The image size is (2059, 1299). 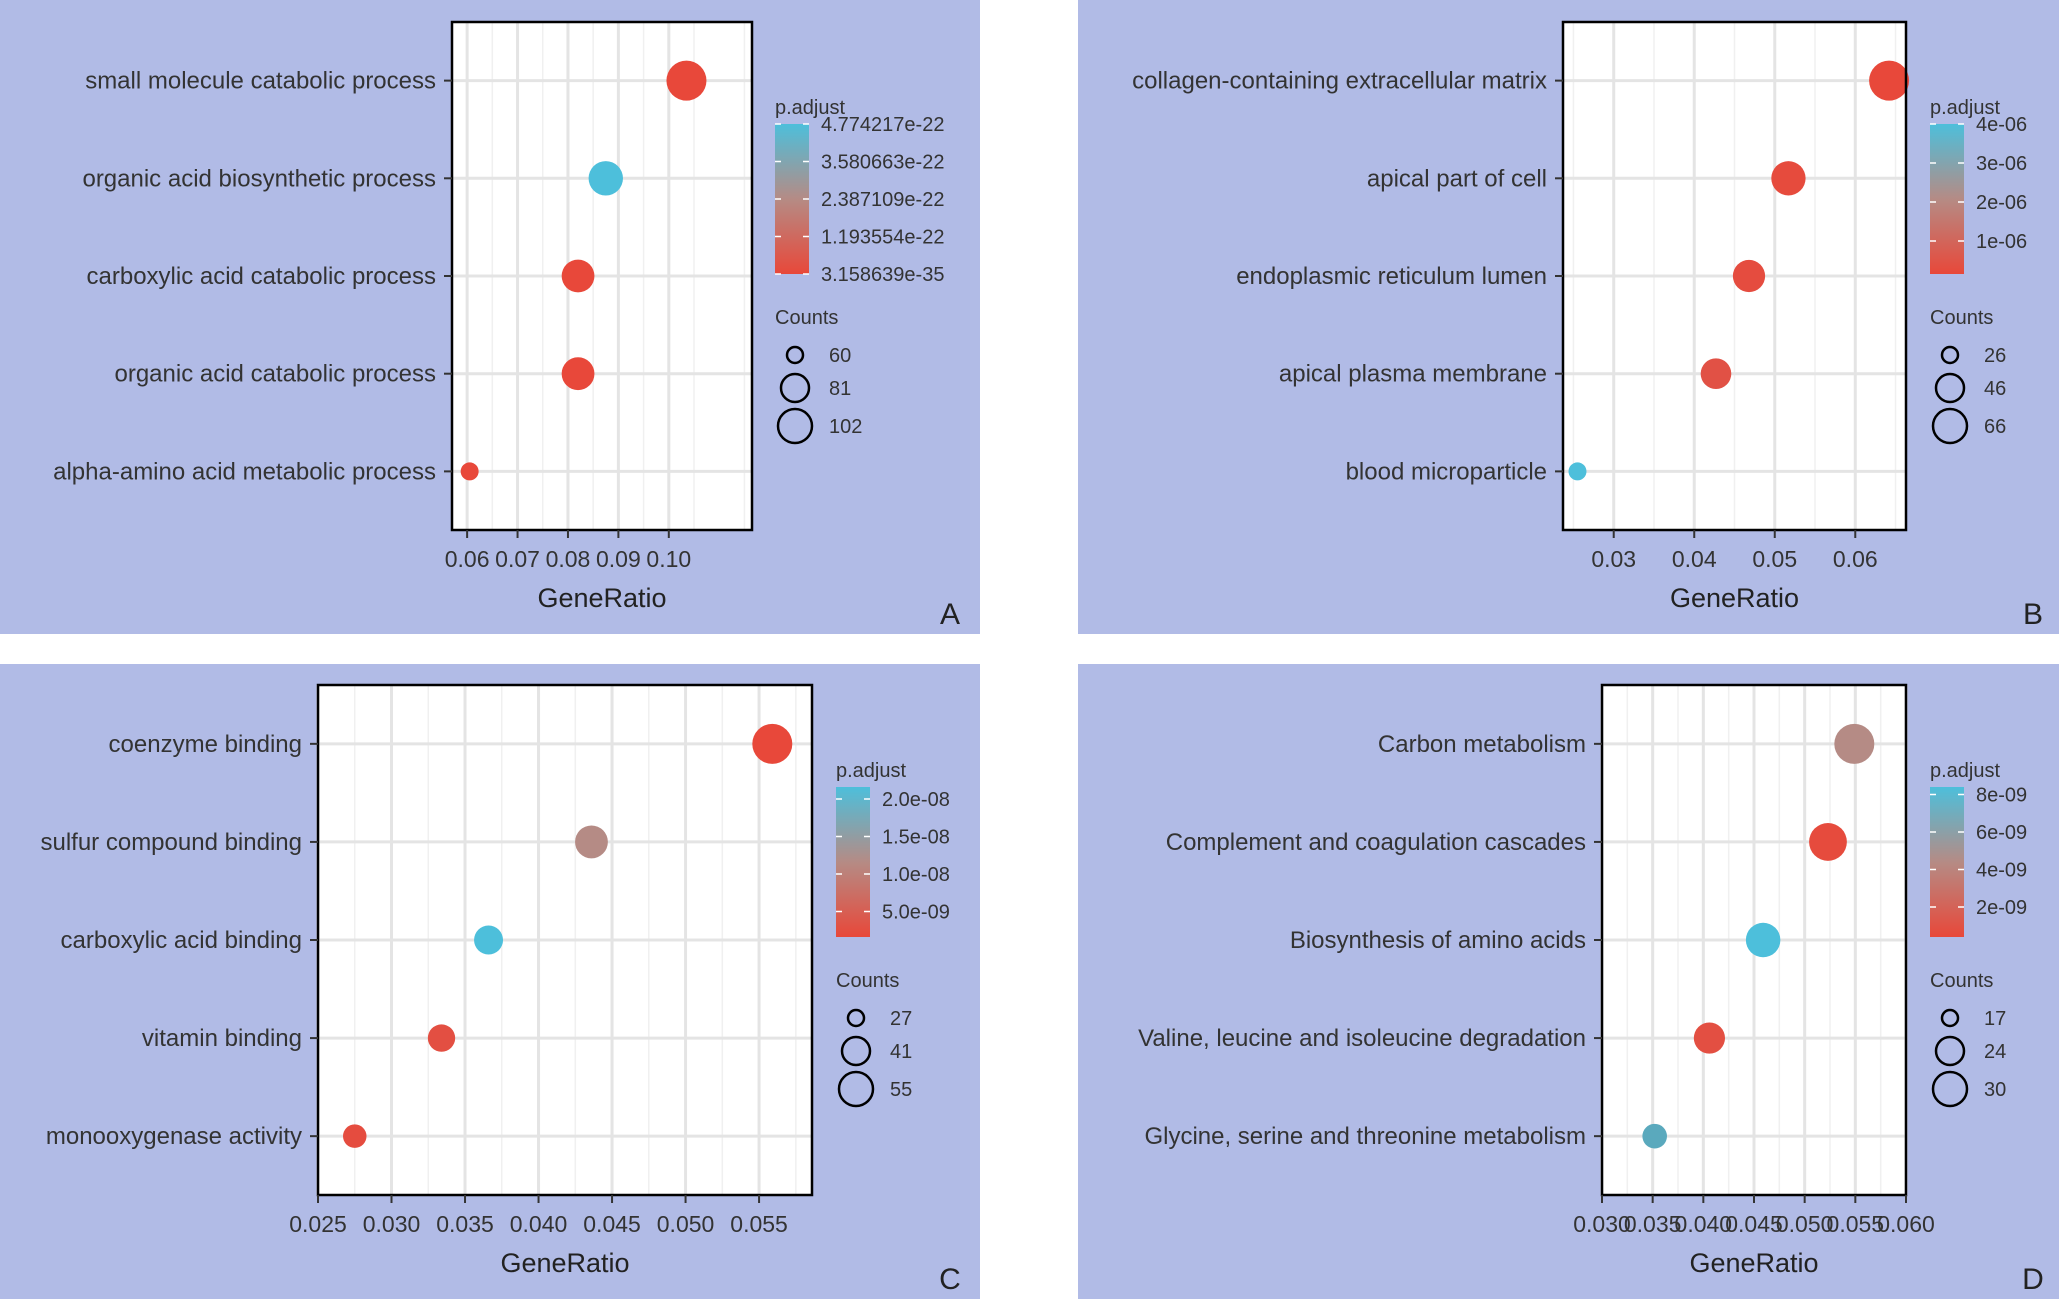 What do you see at coordinates (1694, 559) in the screenshot?
I see `x-tick-label: 0.04` at bounding box center [1694, 559].